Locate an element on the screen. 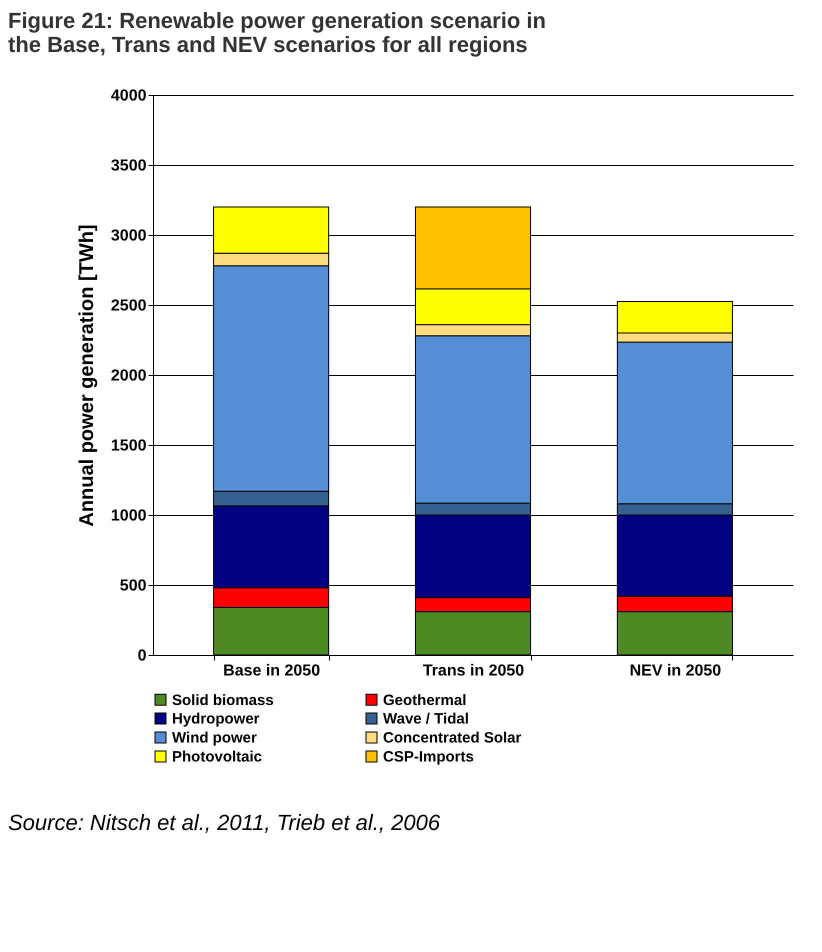 This screenshot has height=952, width=822. y-axis-title: Annual power generation [TWh] is located at coordinates (87, 375).